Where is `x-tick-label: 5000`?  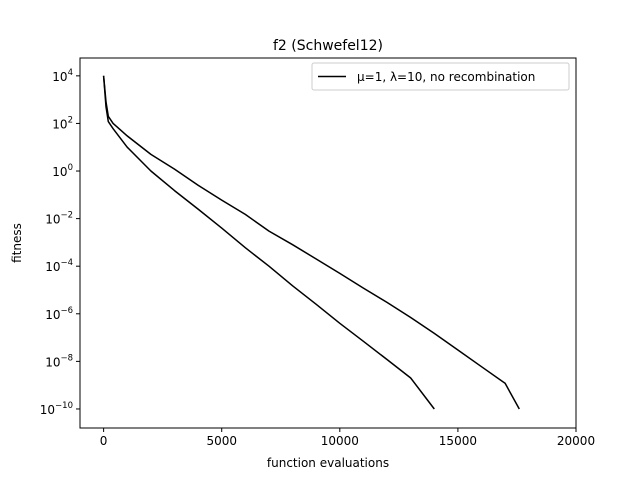 x-tick-label: 5000 is located at coordinates (221, 441).